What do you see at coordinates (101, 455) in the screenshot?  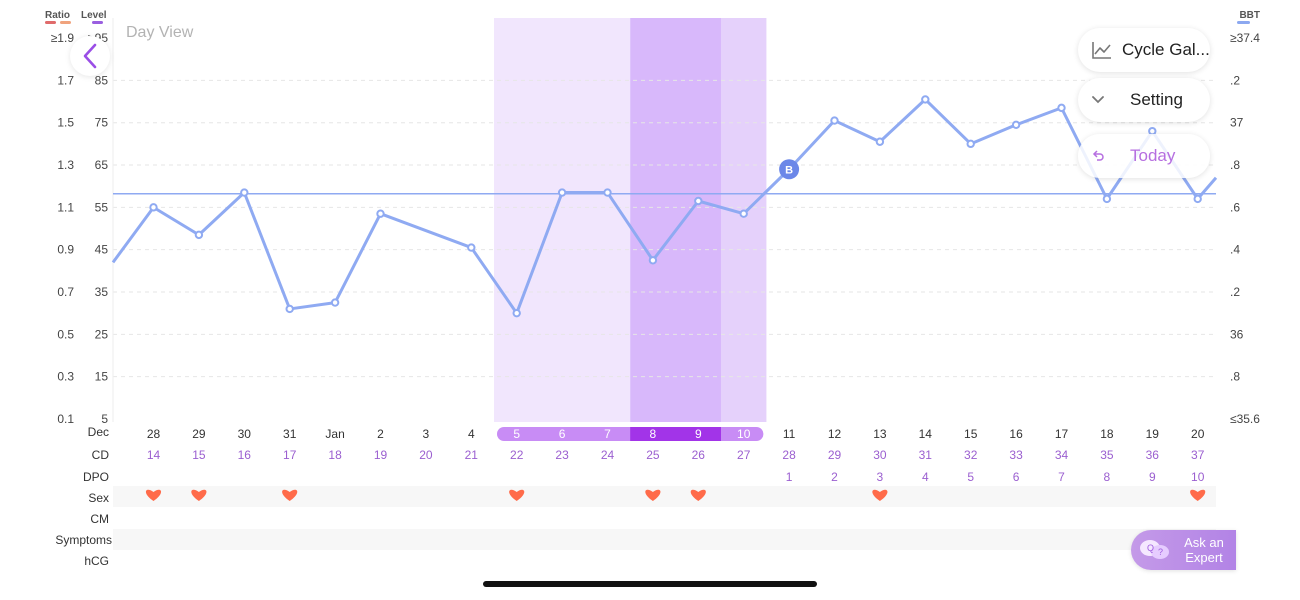 I see `row-label-cd: CD` at bounding box center [101, 455].